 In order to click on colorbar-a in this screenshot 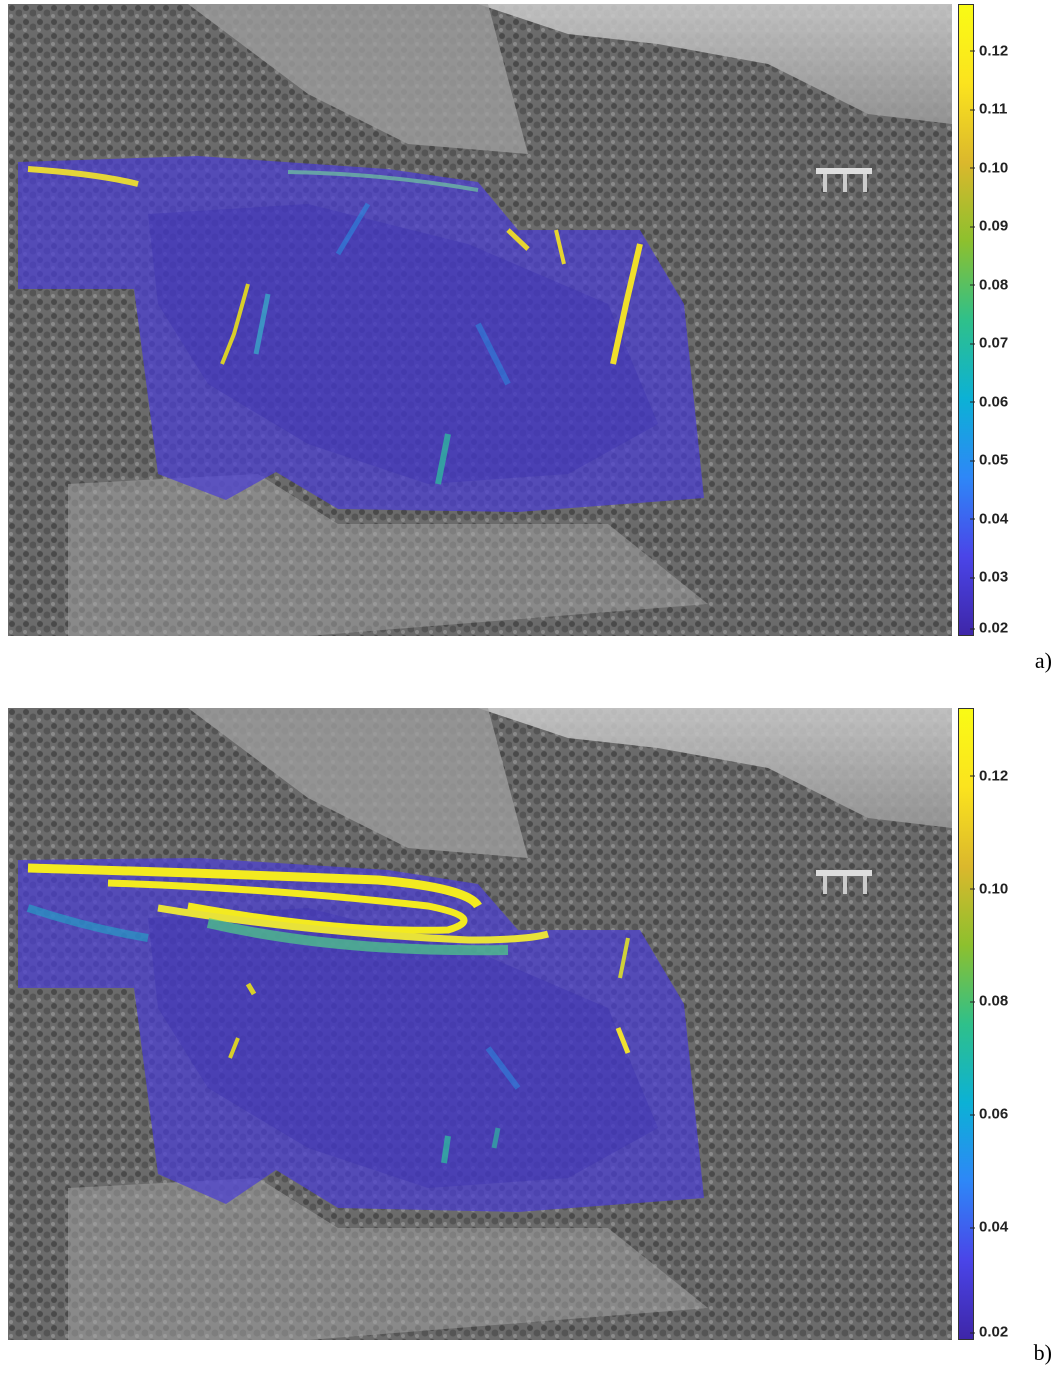, I will do `click(966, 320)`.